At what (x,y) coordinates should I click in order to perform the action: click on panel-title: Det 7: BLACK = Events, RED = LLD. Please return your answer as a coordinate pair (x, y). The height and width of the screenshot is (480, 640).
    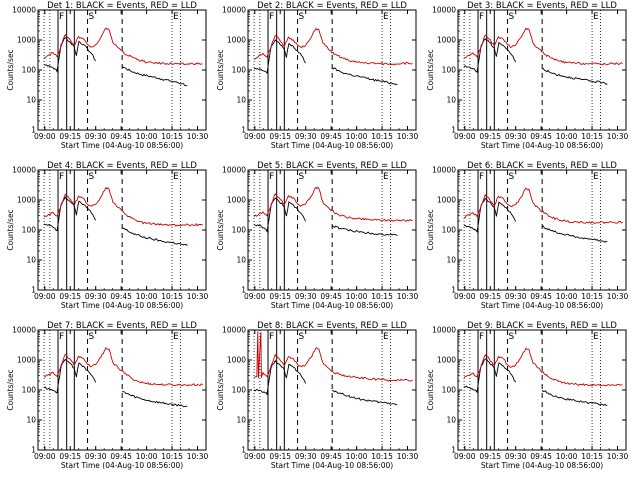
    Looking at the image, I should click on (122, 326).